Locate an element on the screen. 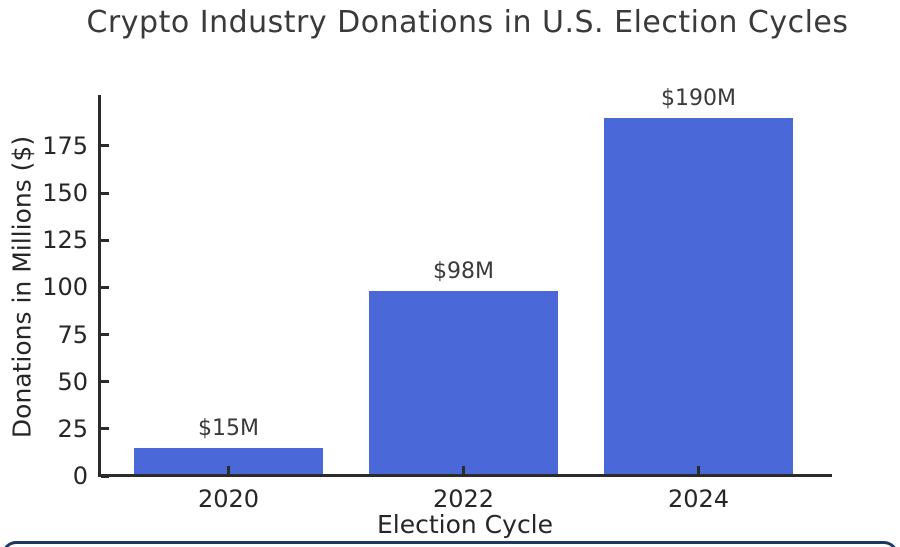  bar-2022 is located at coordinates (463, 382).